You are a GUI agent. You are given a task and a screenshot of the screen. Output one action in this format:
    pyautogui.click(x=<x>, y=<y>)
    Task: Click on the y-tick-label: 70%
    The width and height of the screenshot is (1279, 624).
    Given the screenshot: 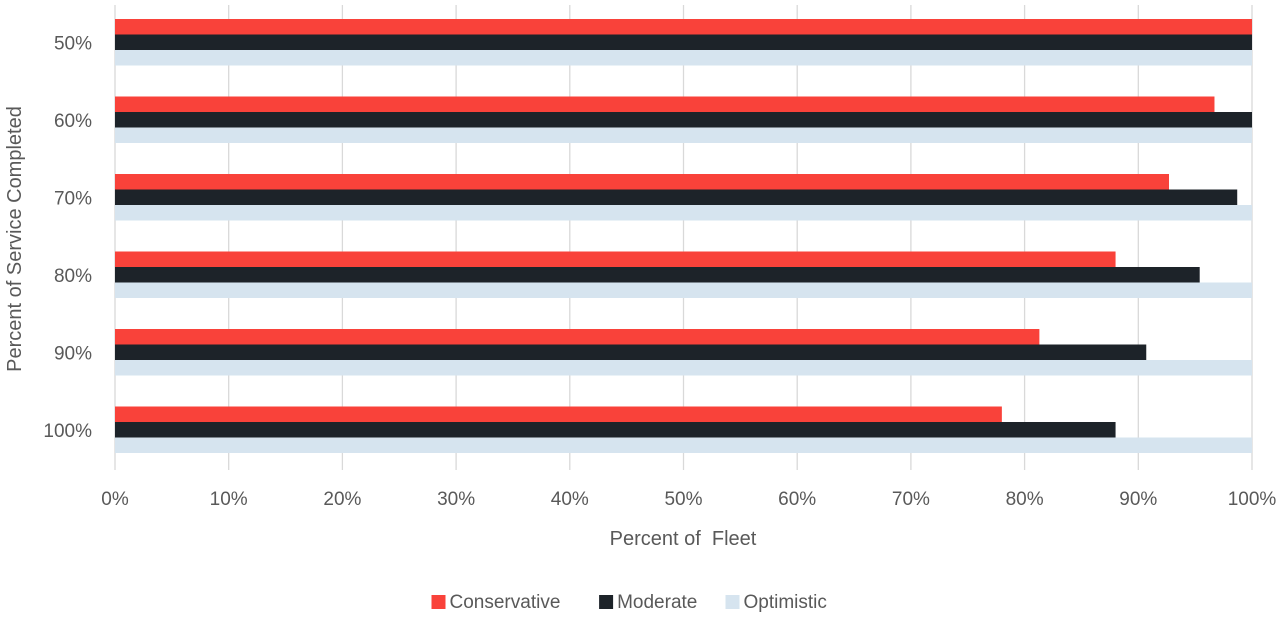 What is the action you would take?
    pyautogui.click(x=73, y=198)
    